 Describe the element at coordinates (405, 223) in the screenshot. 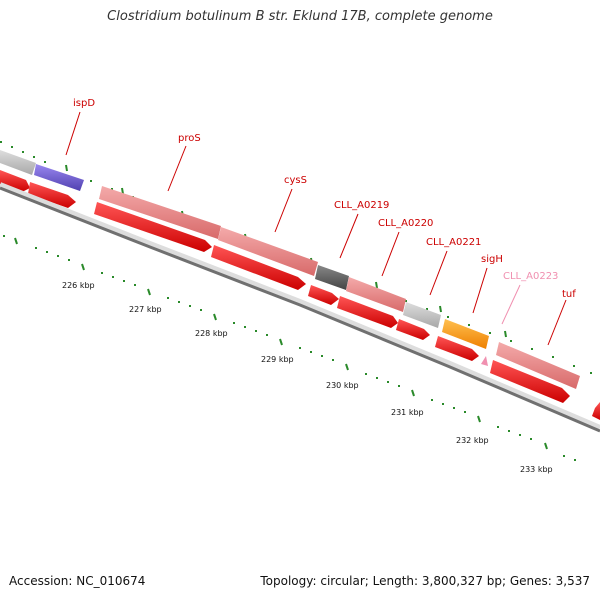

I see `gene-label-cll-a0220: CLL_A0220` at that location.